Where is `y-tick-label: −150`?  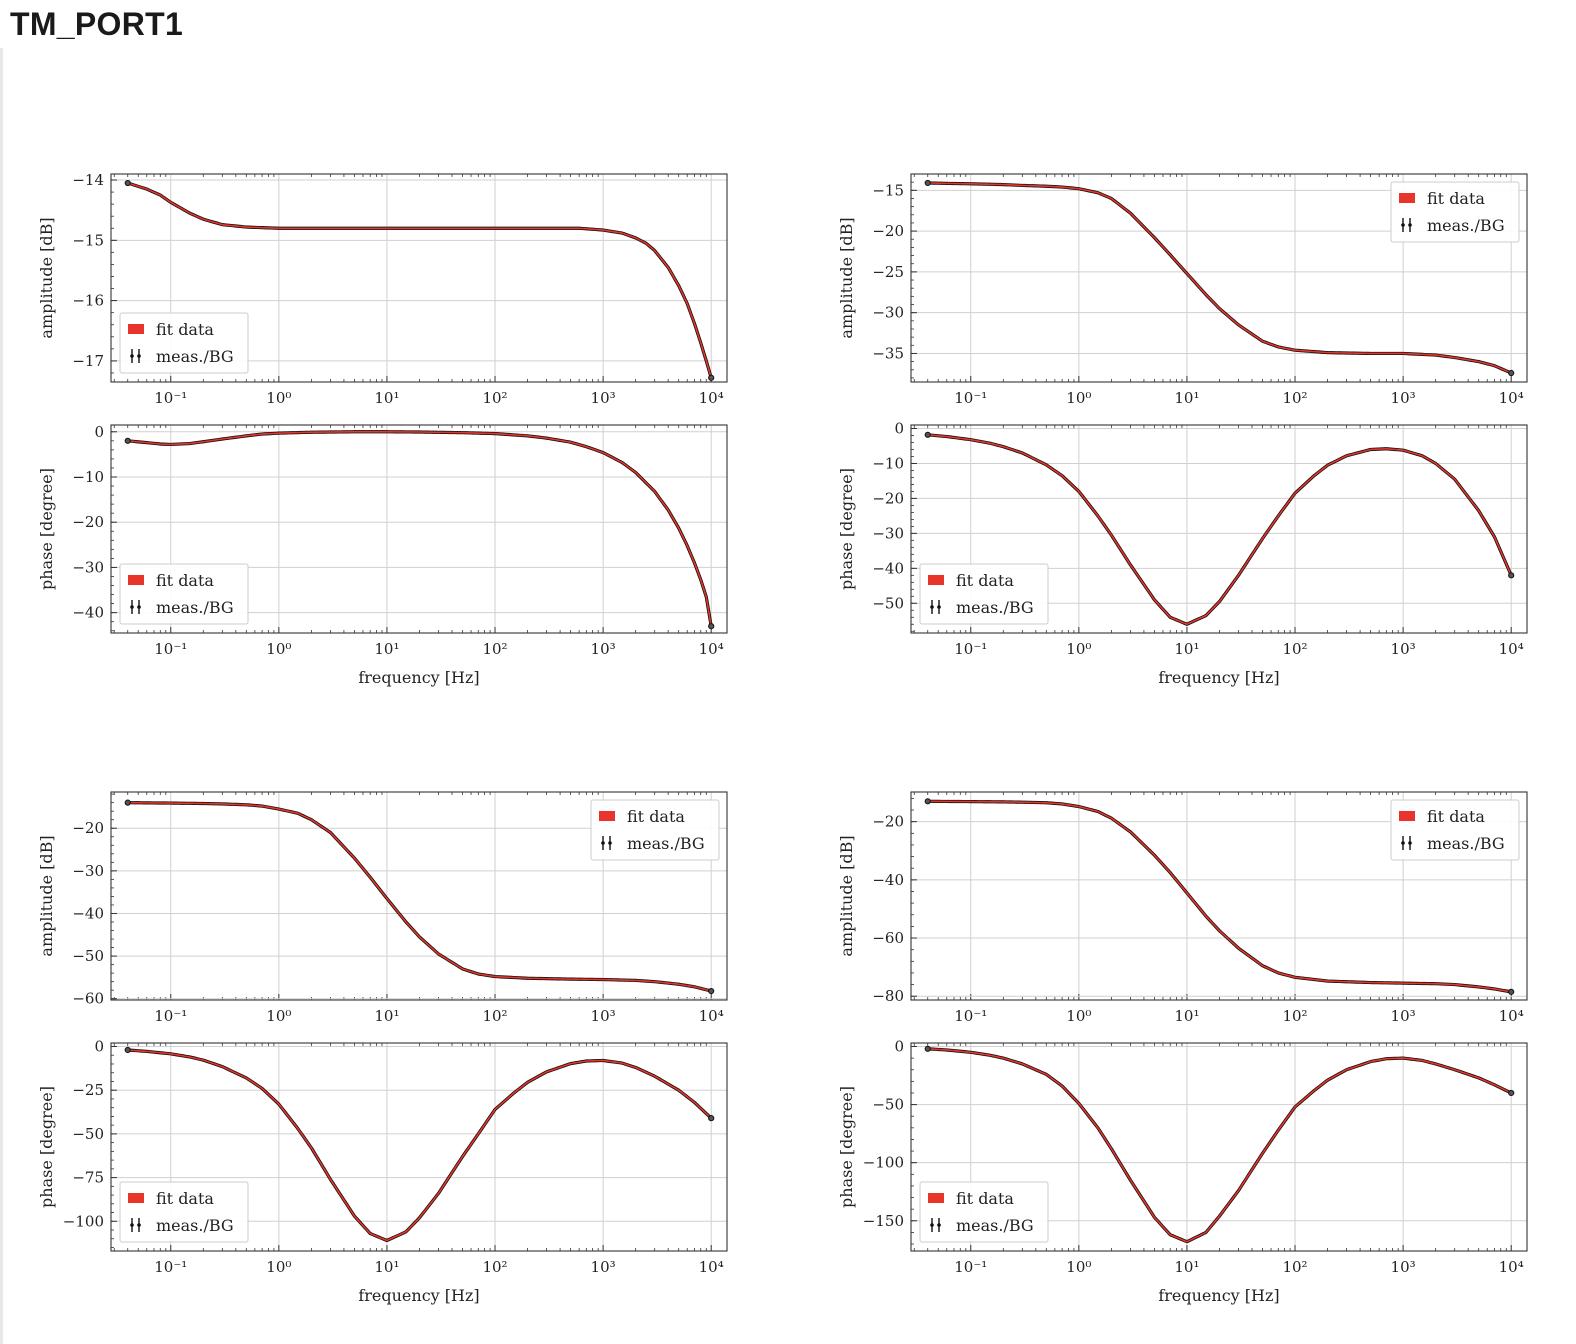 y-tick-label: −150 is located at coordinates (883, 1221).